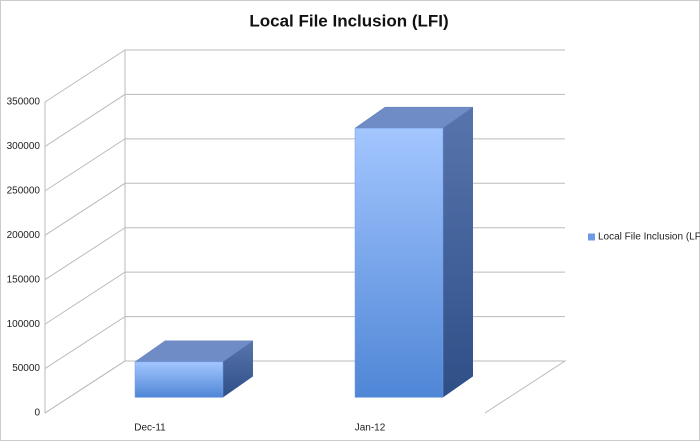  I want to click on y-tick-label: 150000, so click(24, 279).